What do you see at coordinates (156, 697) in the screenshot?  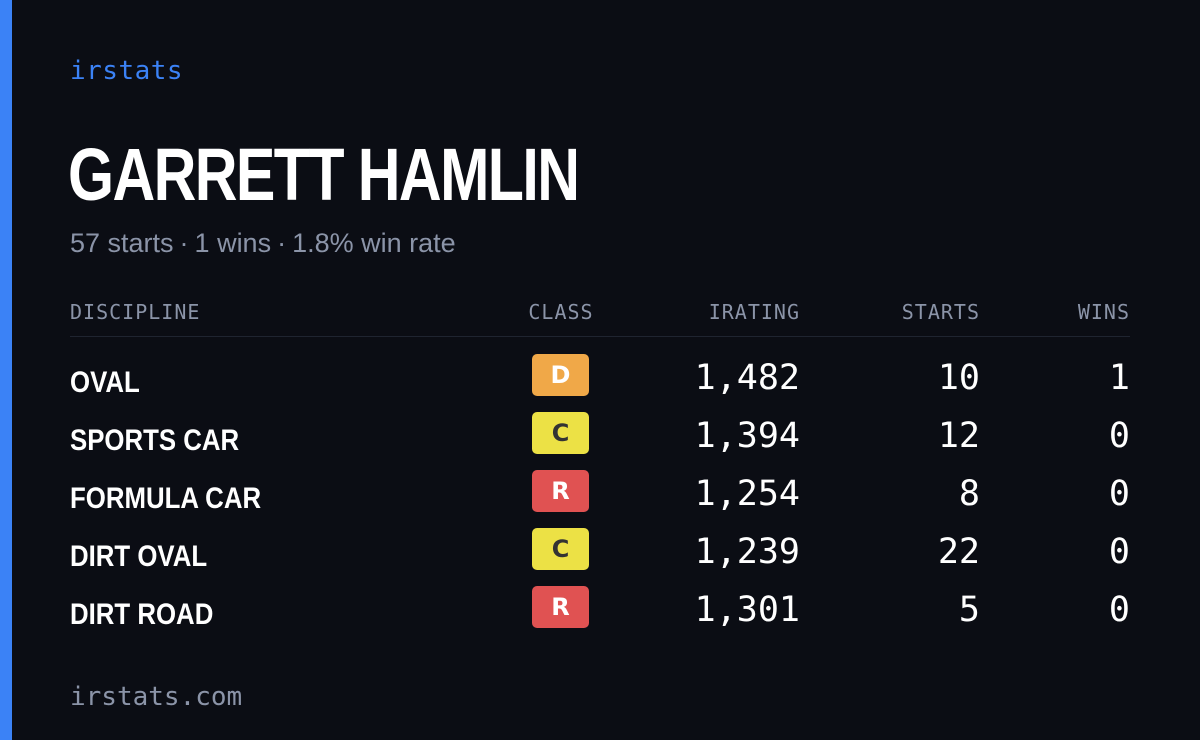 I see `footer-url: irstats.com` at bounding box center [156, 697].